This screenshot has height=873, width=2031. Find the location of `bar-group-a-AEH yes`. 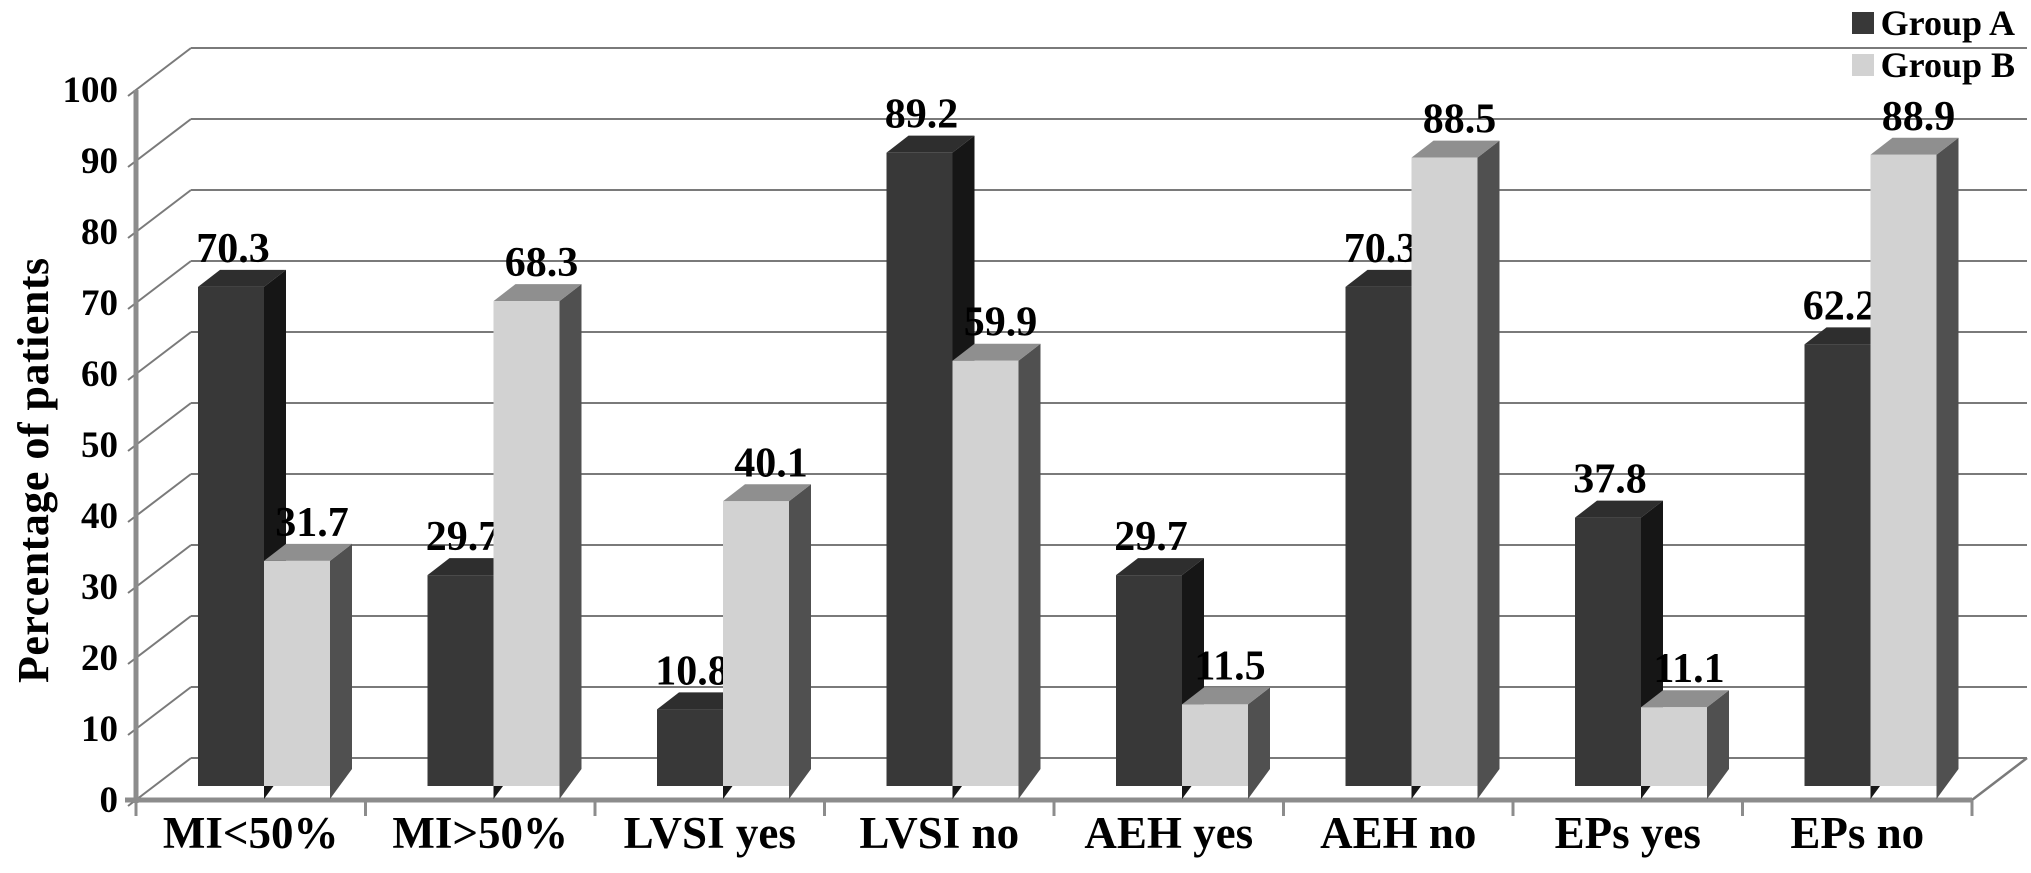

bar-group-a-AEH yes is located at coordinates (1149, 680).